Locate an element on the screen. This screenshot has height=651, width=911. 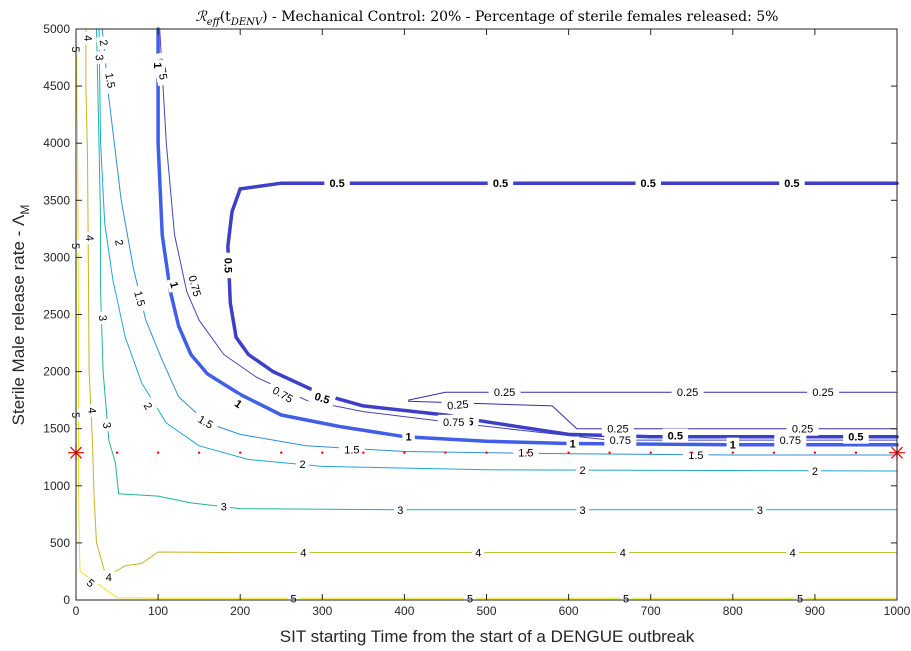
x-tick-label: 400 is located at coordinates (404, 611).